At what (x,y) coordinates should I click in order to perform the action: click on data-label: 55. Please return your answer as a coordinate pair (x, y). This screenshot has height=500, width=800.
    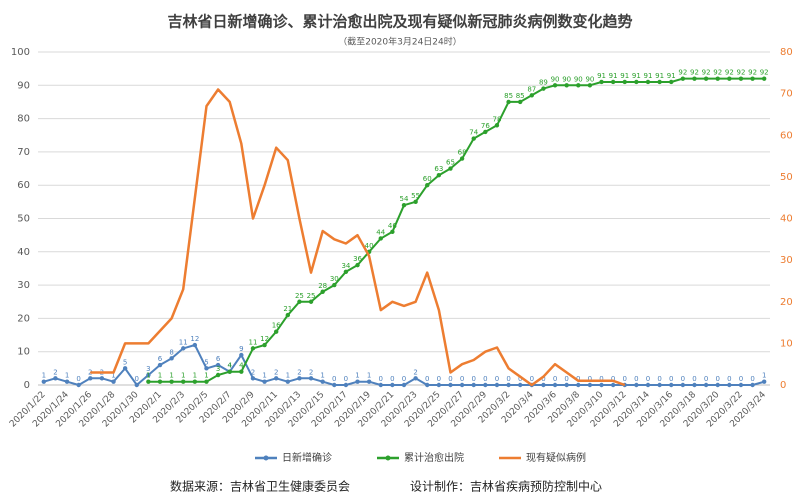
    Looking at the image, I should click on (415, 196).